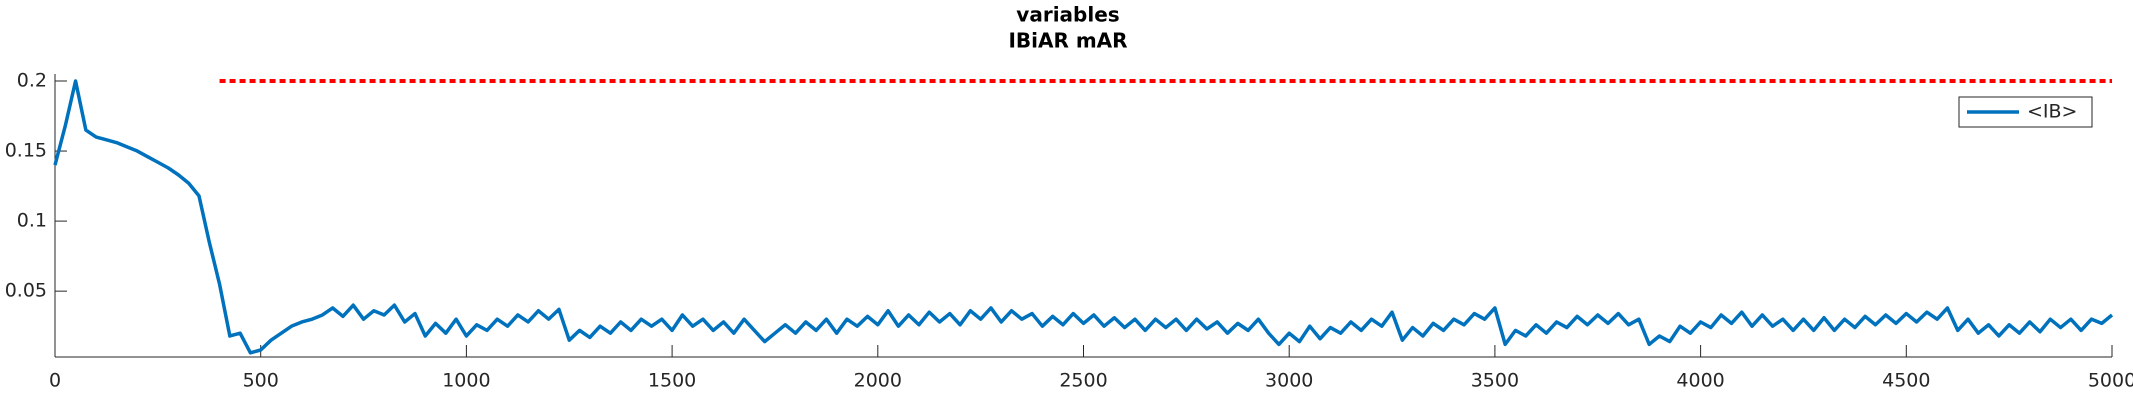 Image resolution: width=2133 pixels, height=400 pixels. I want to click on x-tick-label: 4500, so click(1906, 381).